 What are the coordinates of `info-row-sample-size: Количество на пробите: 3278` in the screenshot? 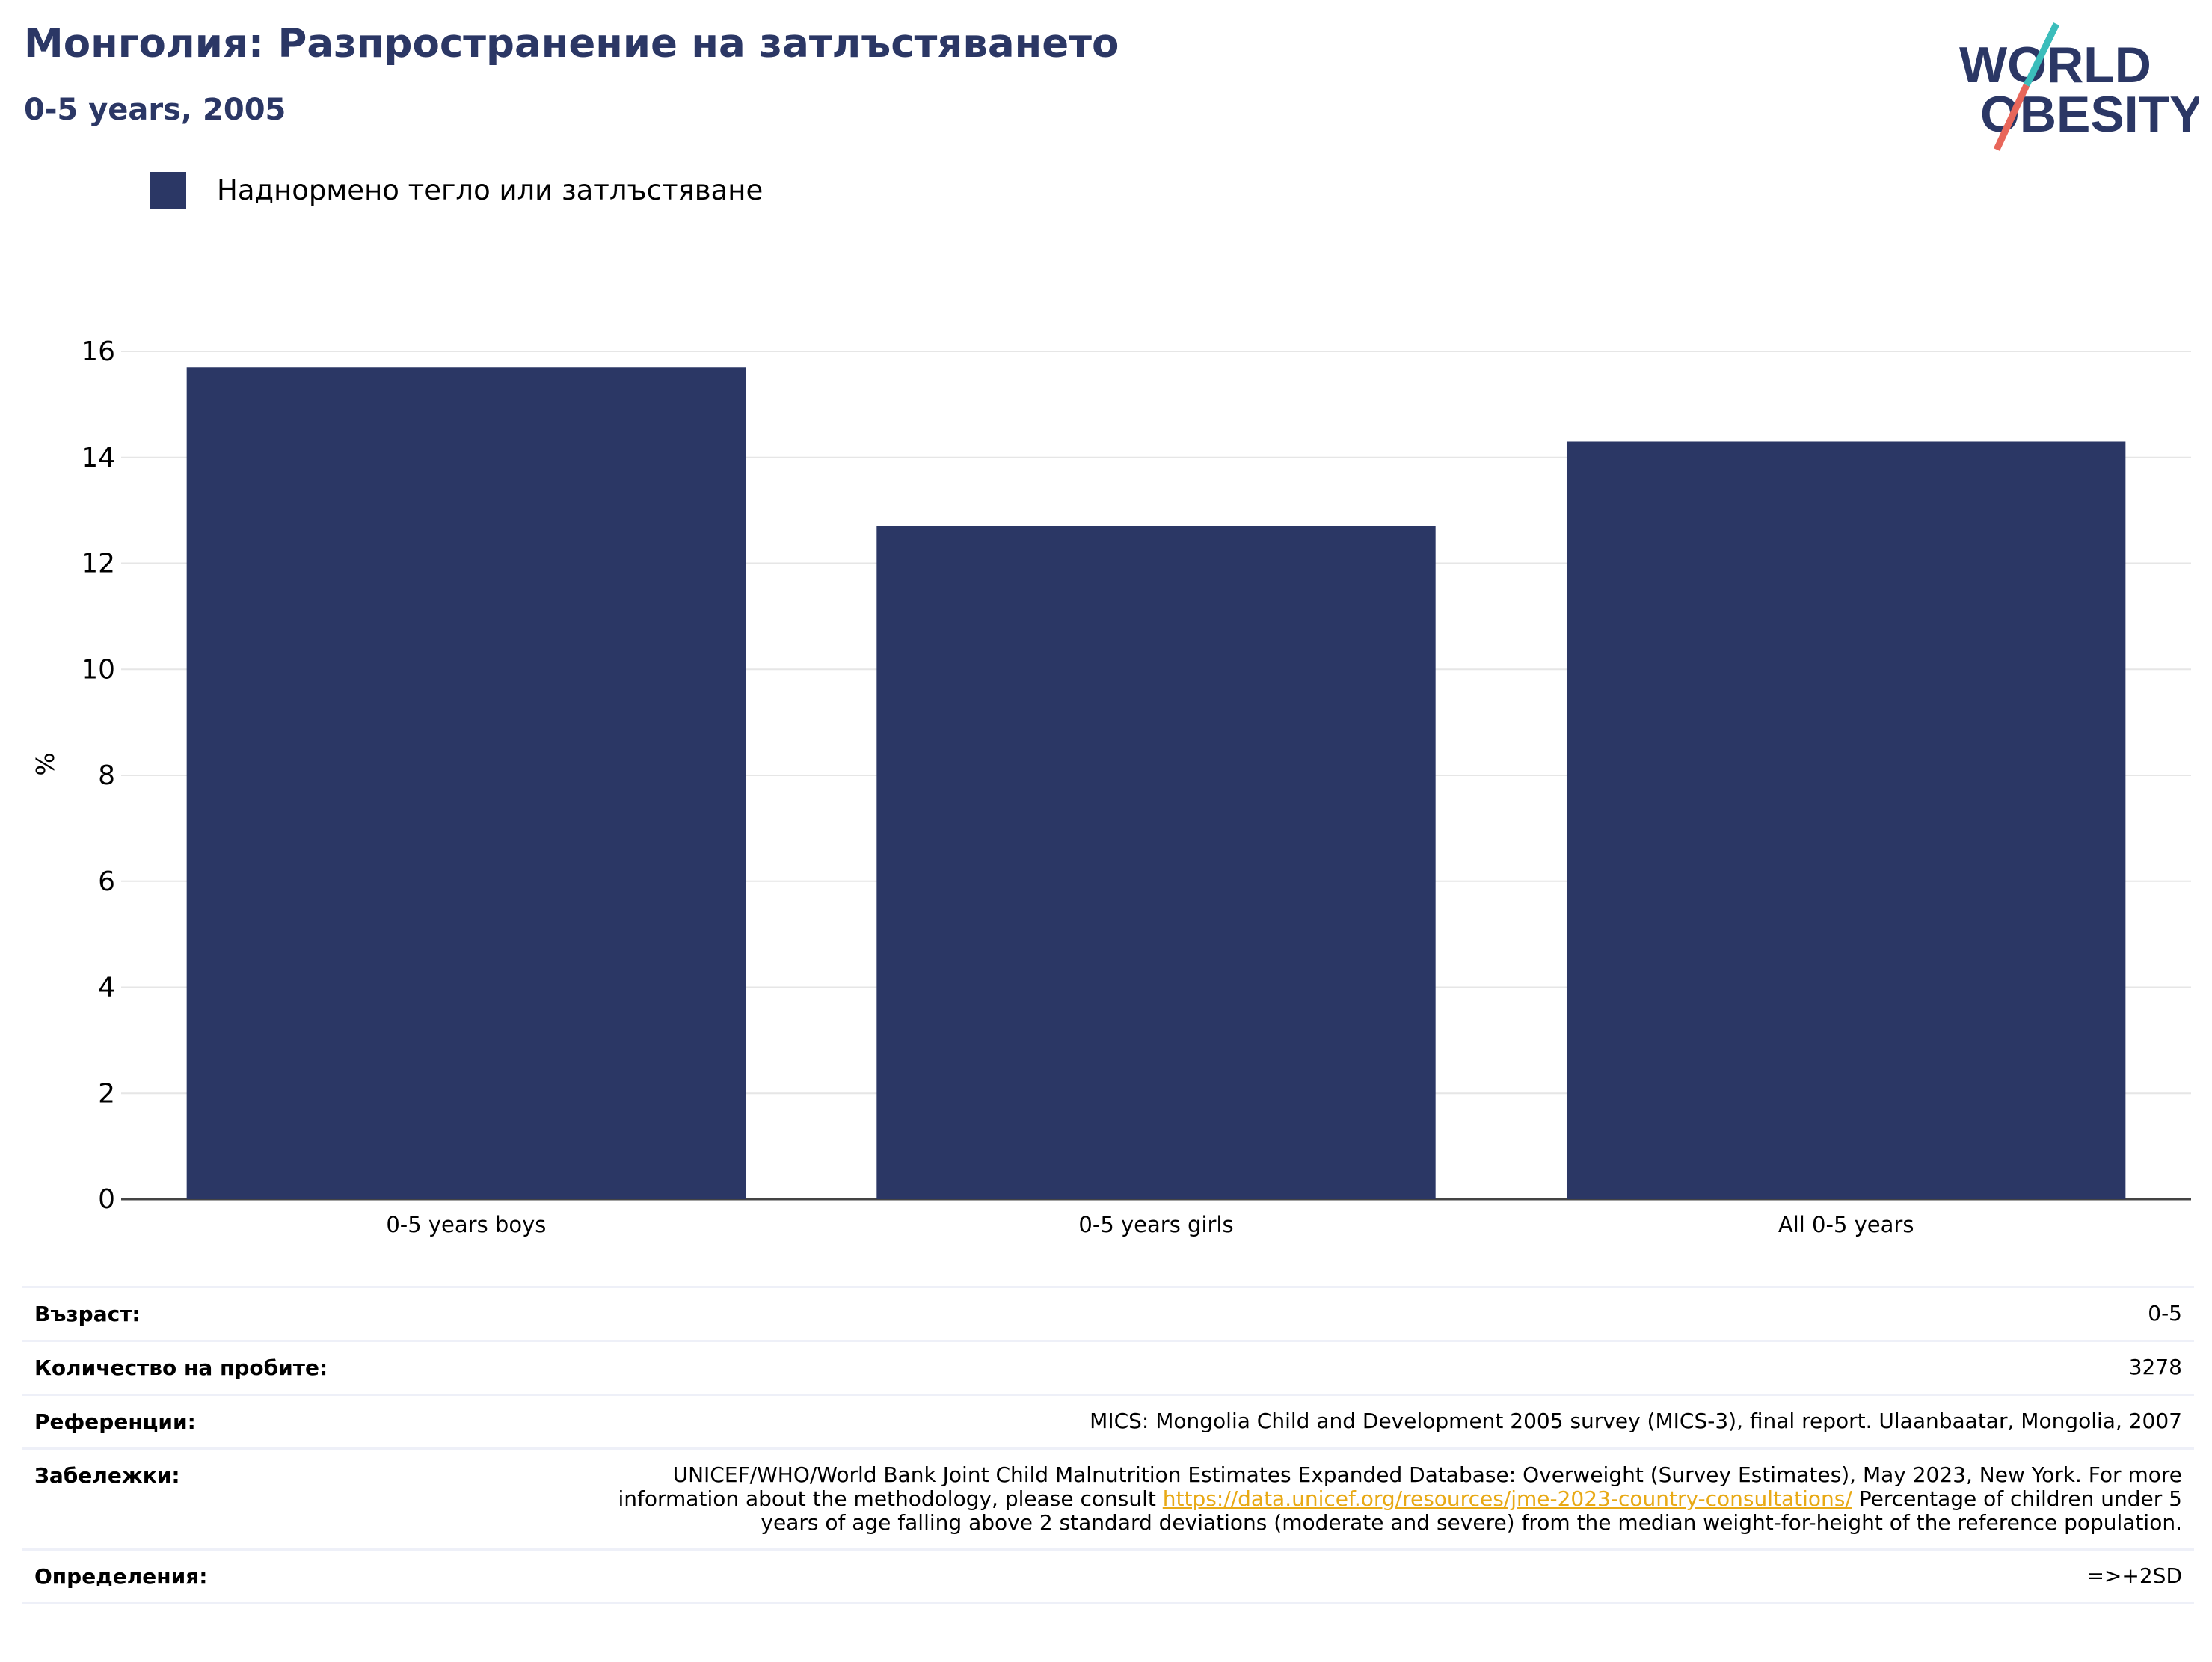 It's located at (1108, 1367).